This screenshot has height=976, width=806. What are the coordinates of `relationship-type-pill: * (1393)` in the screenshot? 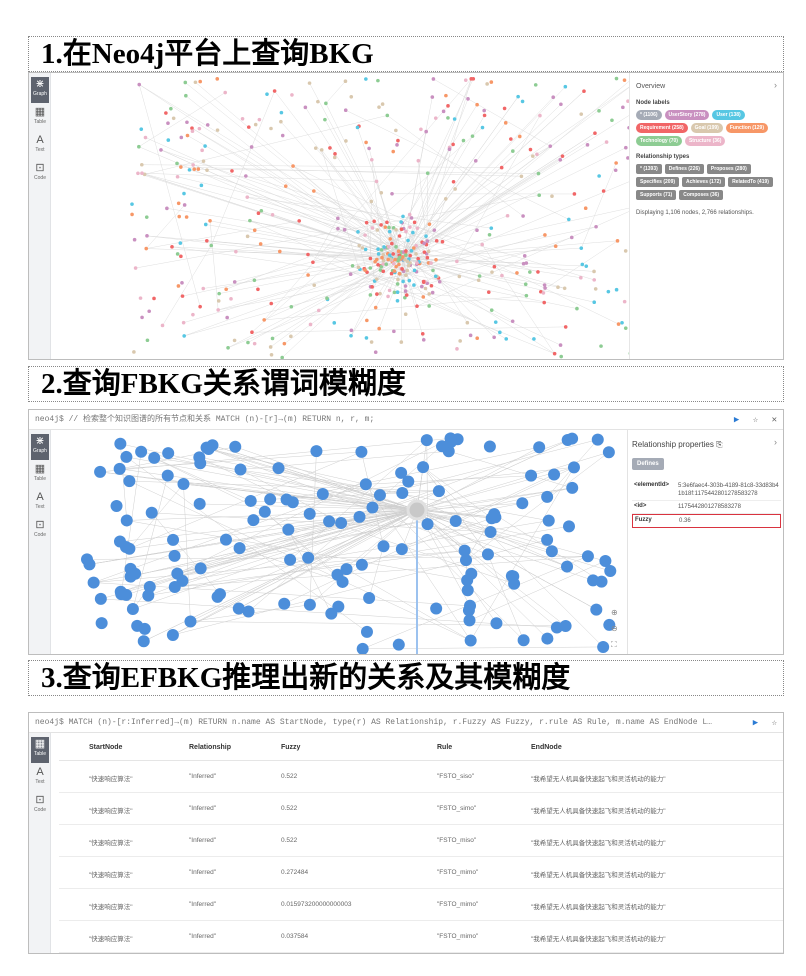 It's located at (649, 169).